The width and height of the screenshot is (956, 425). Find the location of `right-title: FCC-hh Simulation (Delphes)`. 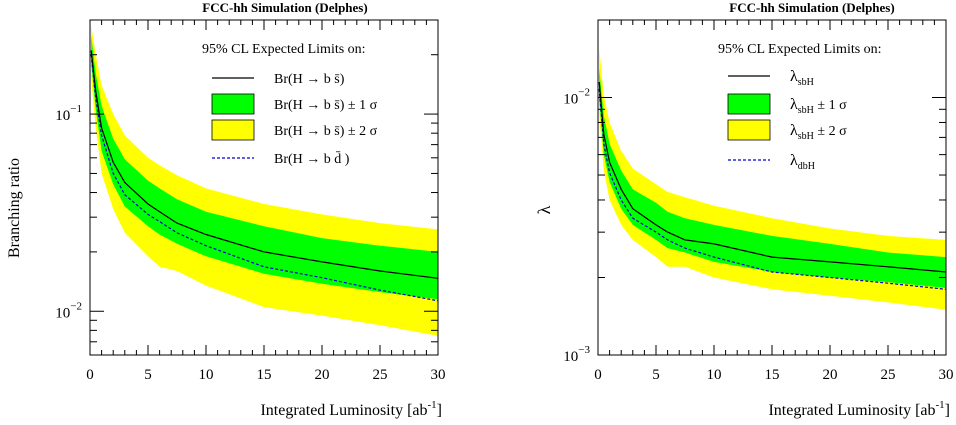

right-title: FCC-hh Simulation (Delphes) is located at coordinates (811, 7).